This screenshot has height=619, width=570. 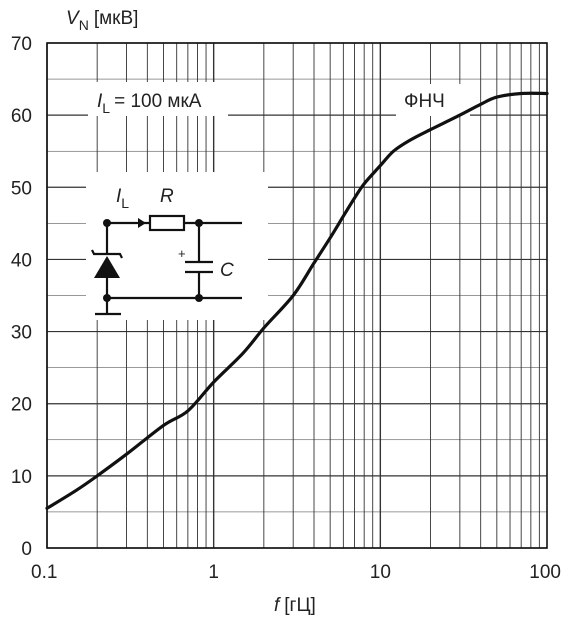 I want to click on resistor-symbol, so click(x=167, y=223).